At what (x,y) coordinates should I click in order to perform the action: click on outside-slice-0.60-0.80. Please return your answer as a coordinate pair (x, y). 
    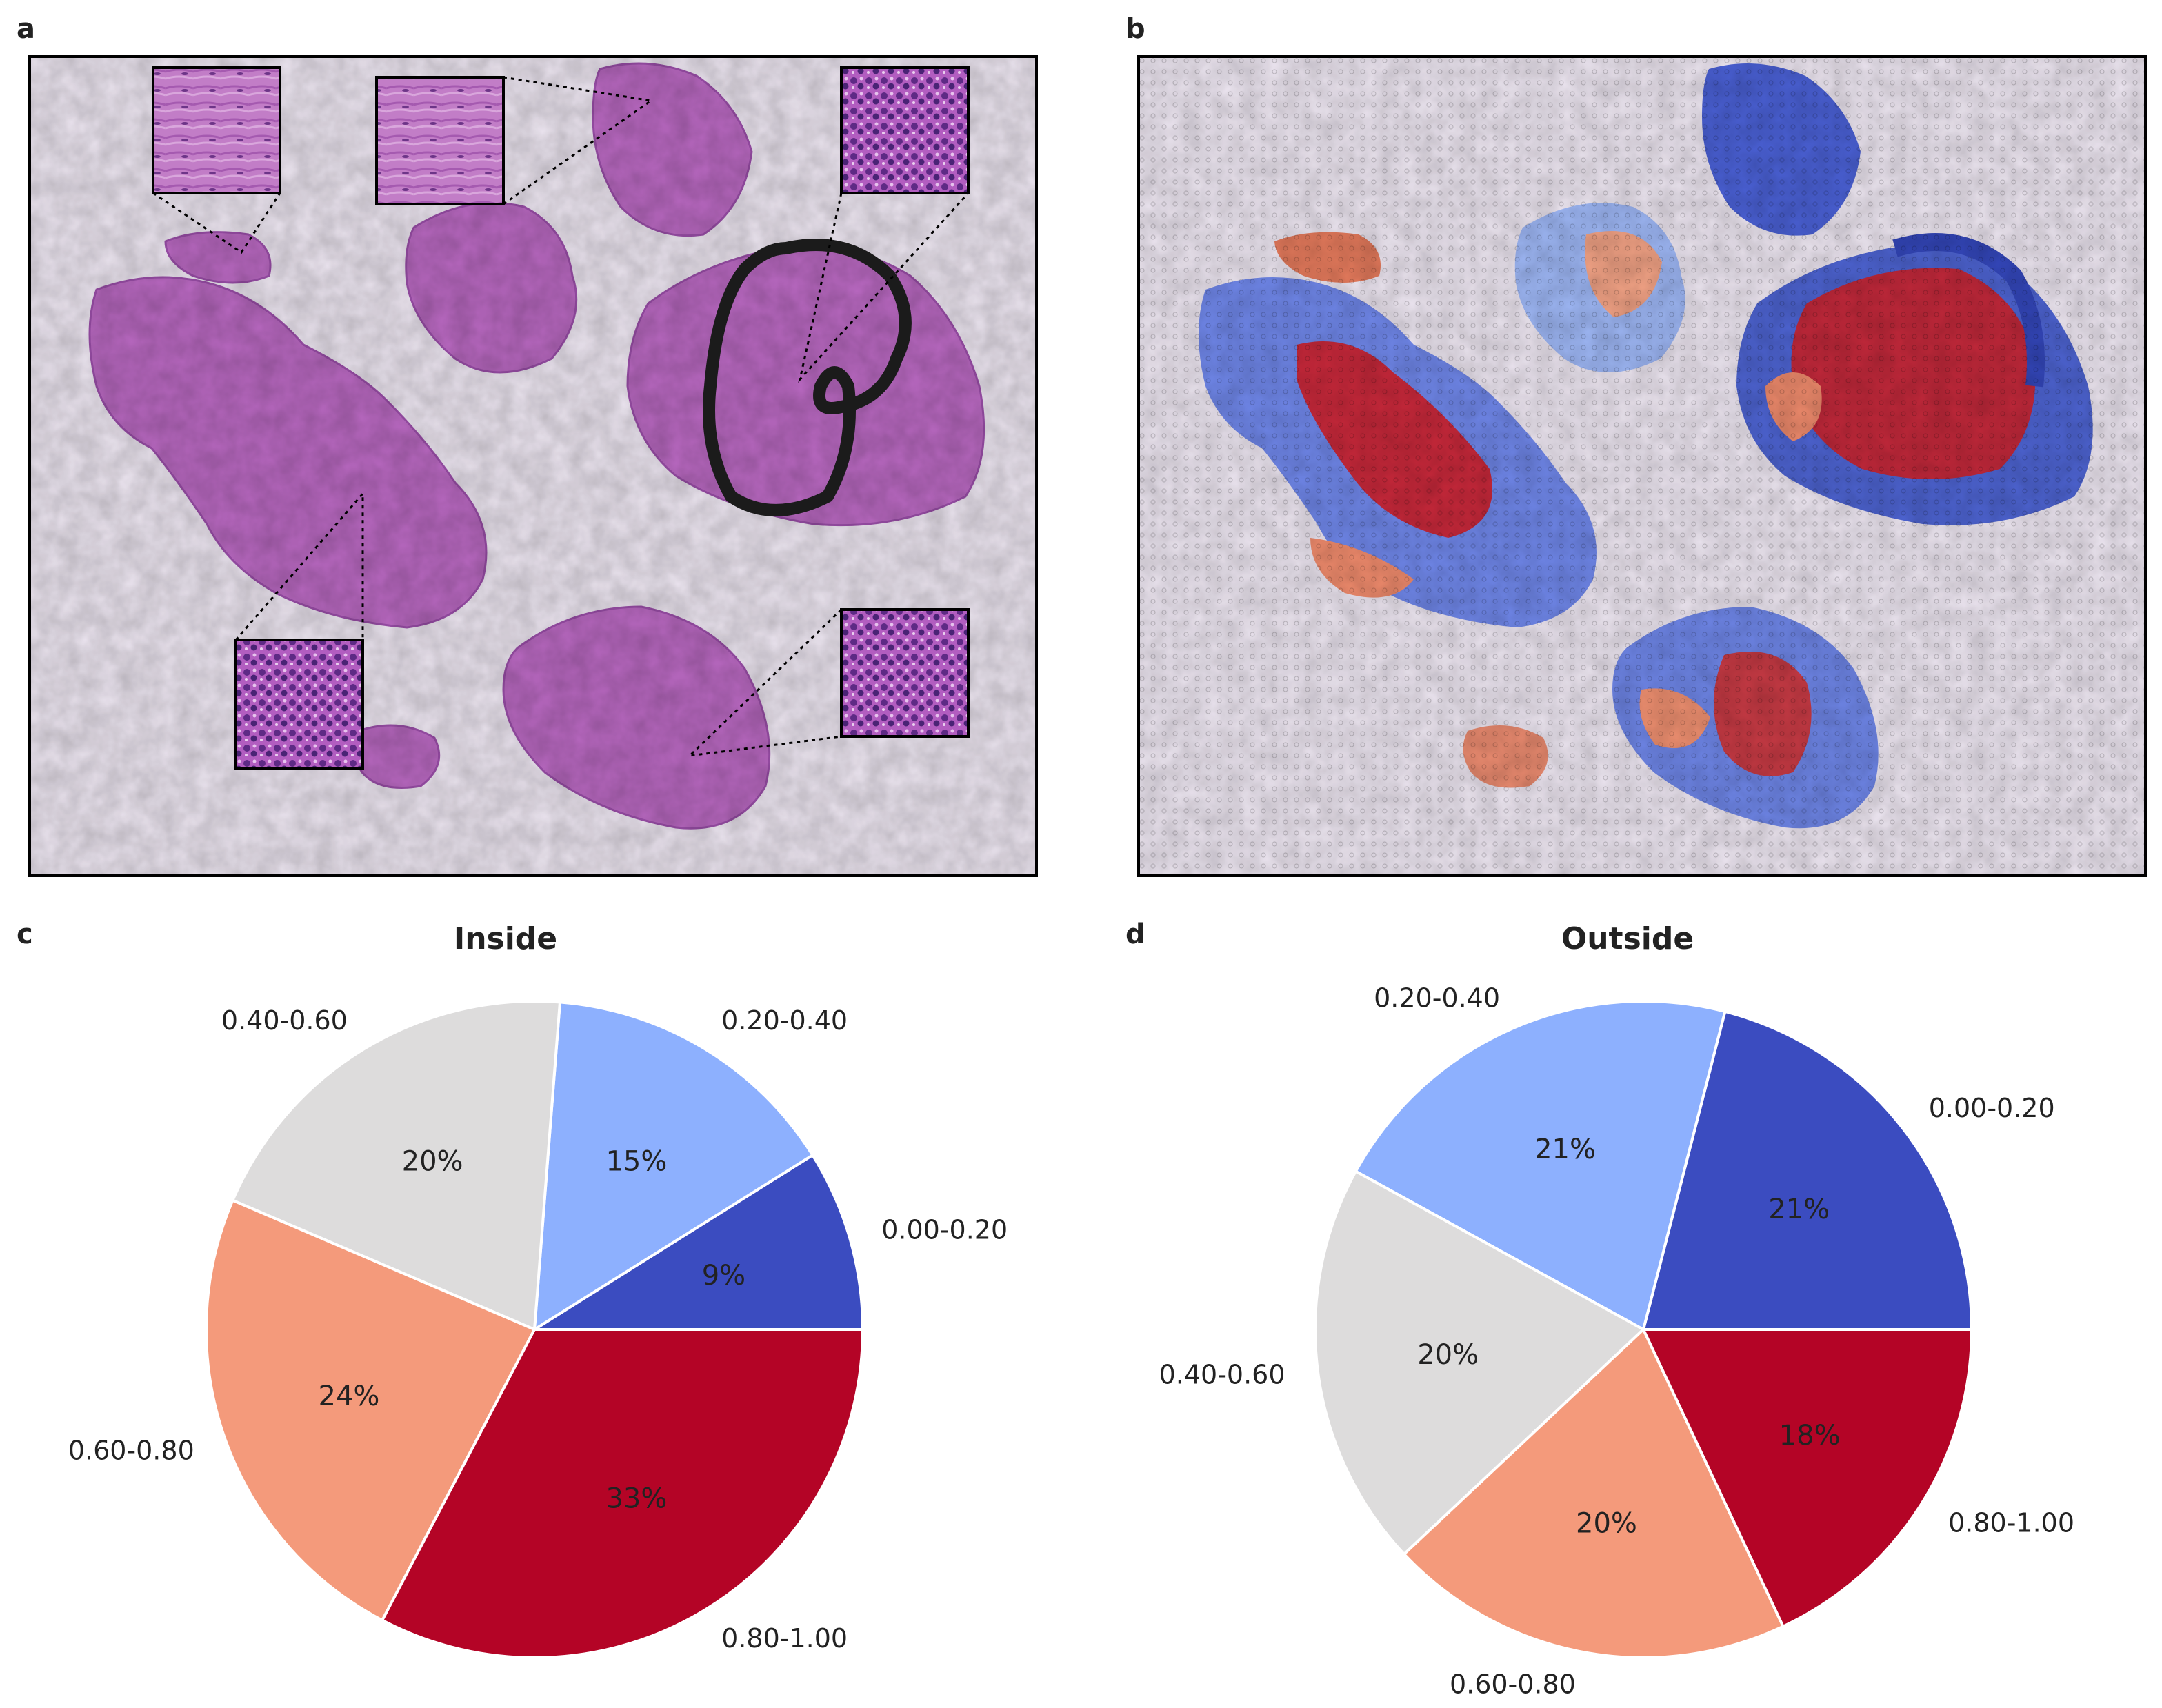
    Looking at the image, I should click on (1593, 1493).